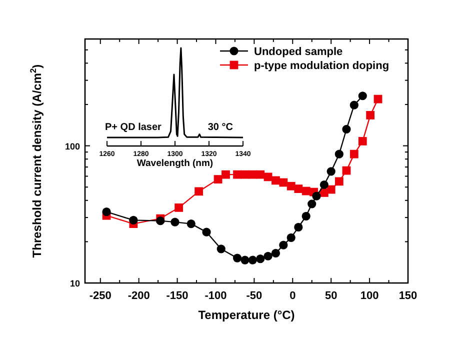 This screenshot has width=474, height=340. I want to click on x-tick-label: 100, so click(369, 296).